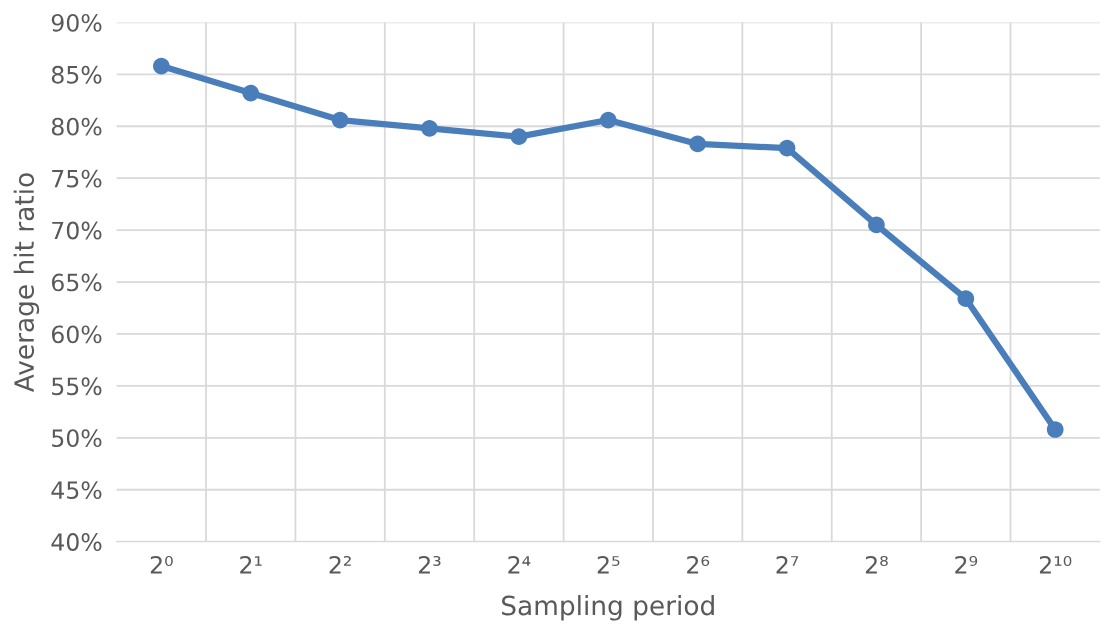 The image size is (1111, 641). I want to click on x-tick-label: 2⁶, so click(698, 564).